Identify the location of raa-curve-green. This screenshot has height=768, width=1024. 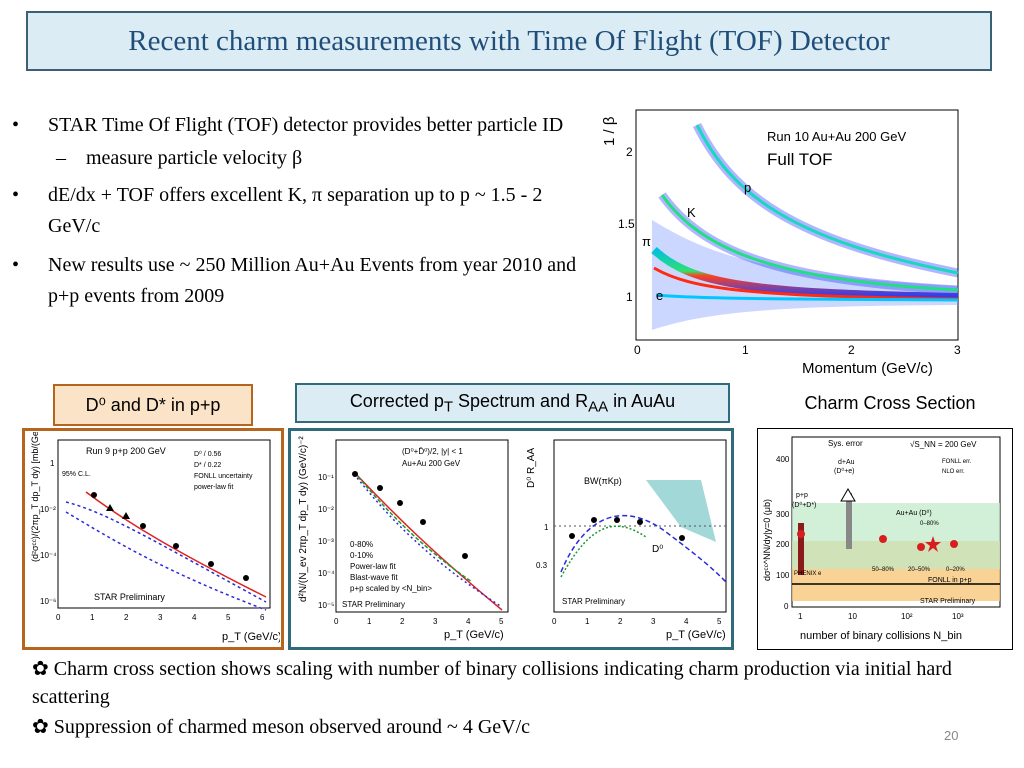
(603, 551).